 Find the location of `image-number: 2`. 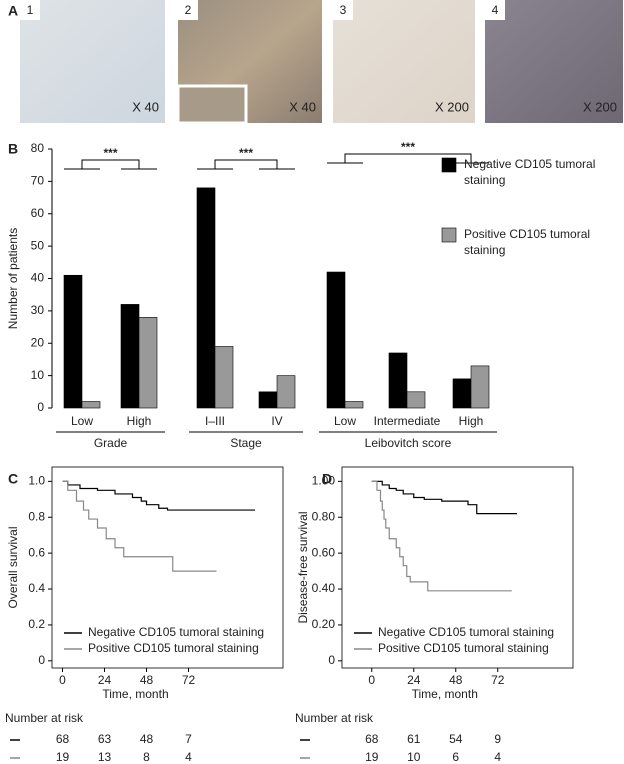

image-number: 2 is located at coordinates (188, 10).